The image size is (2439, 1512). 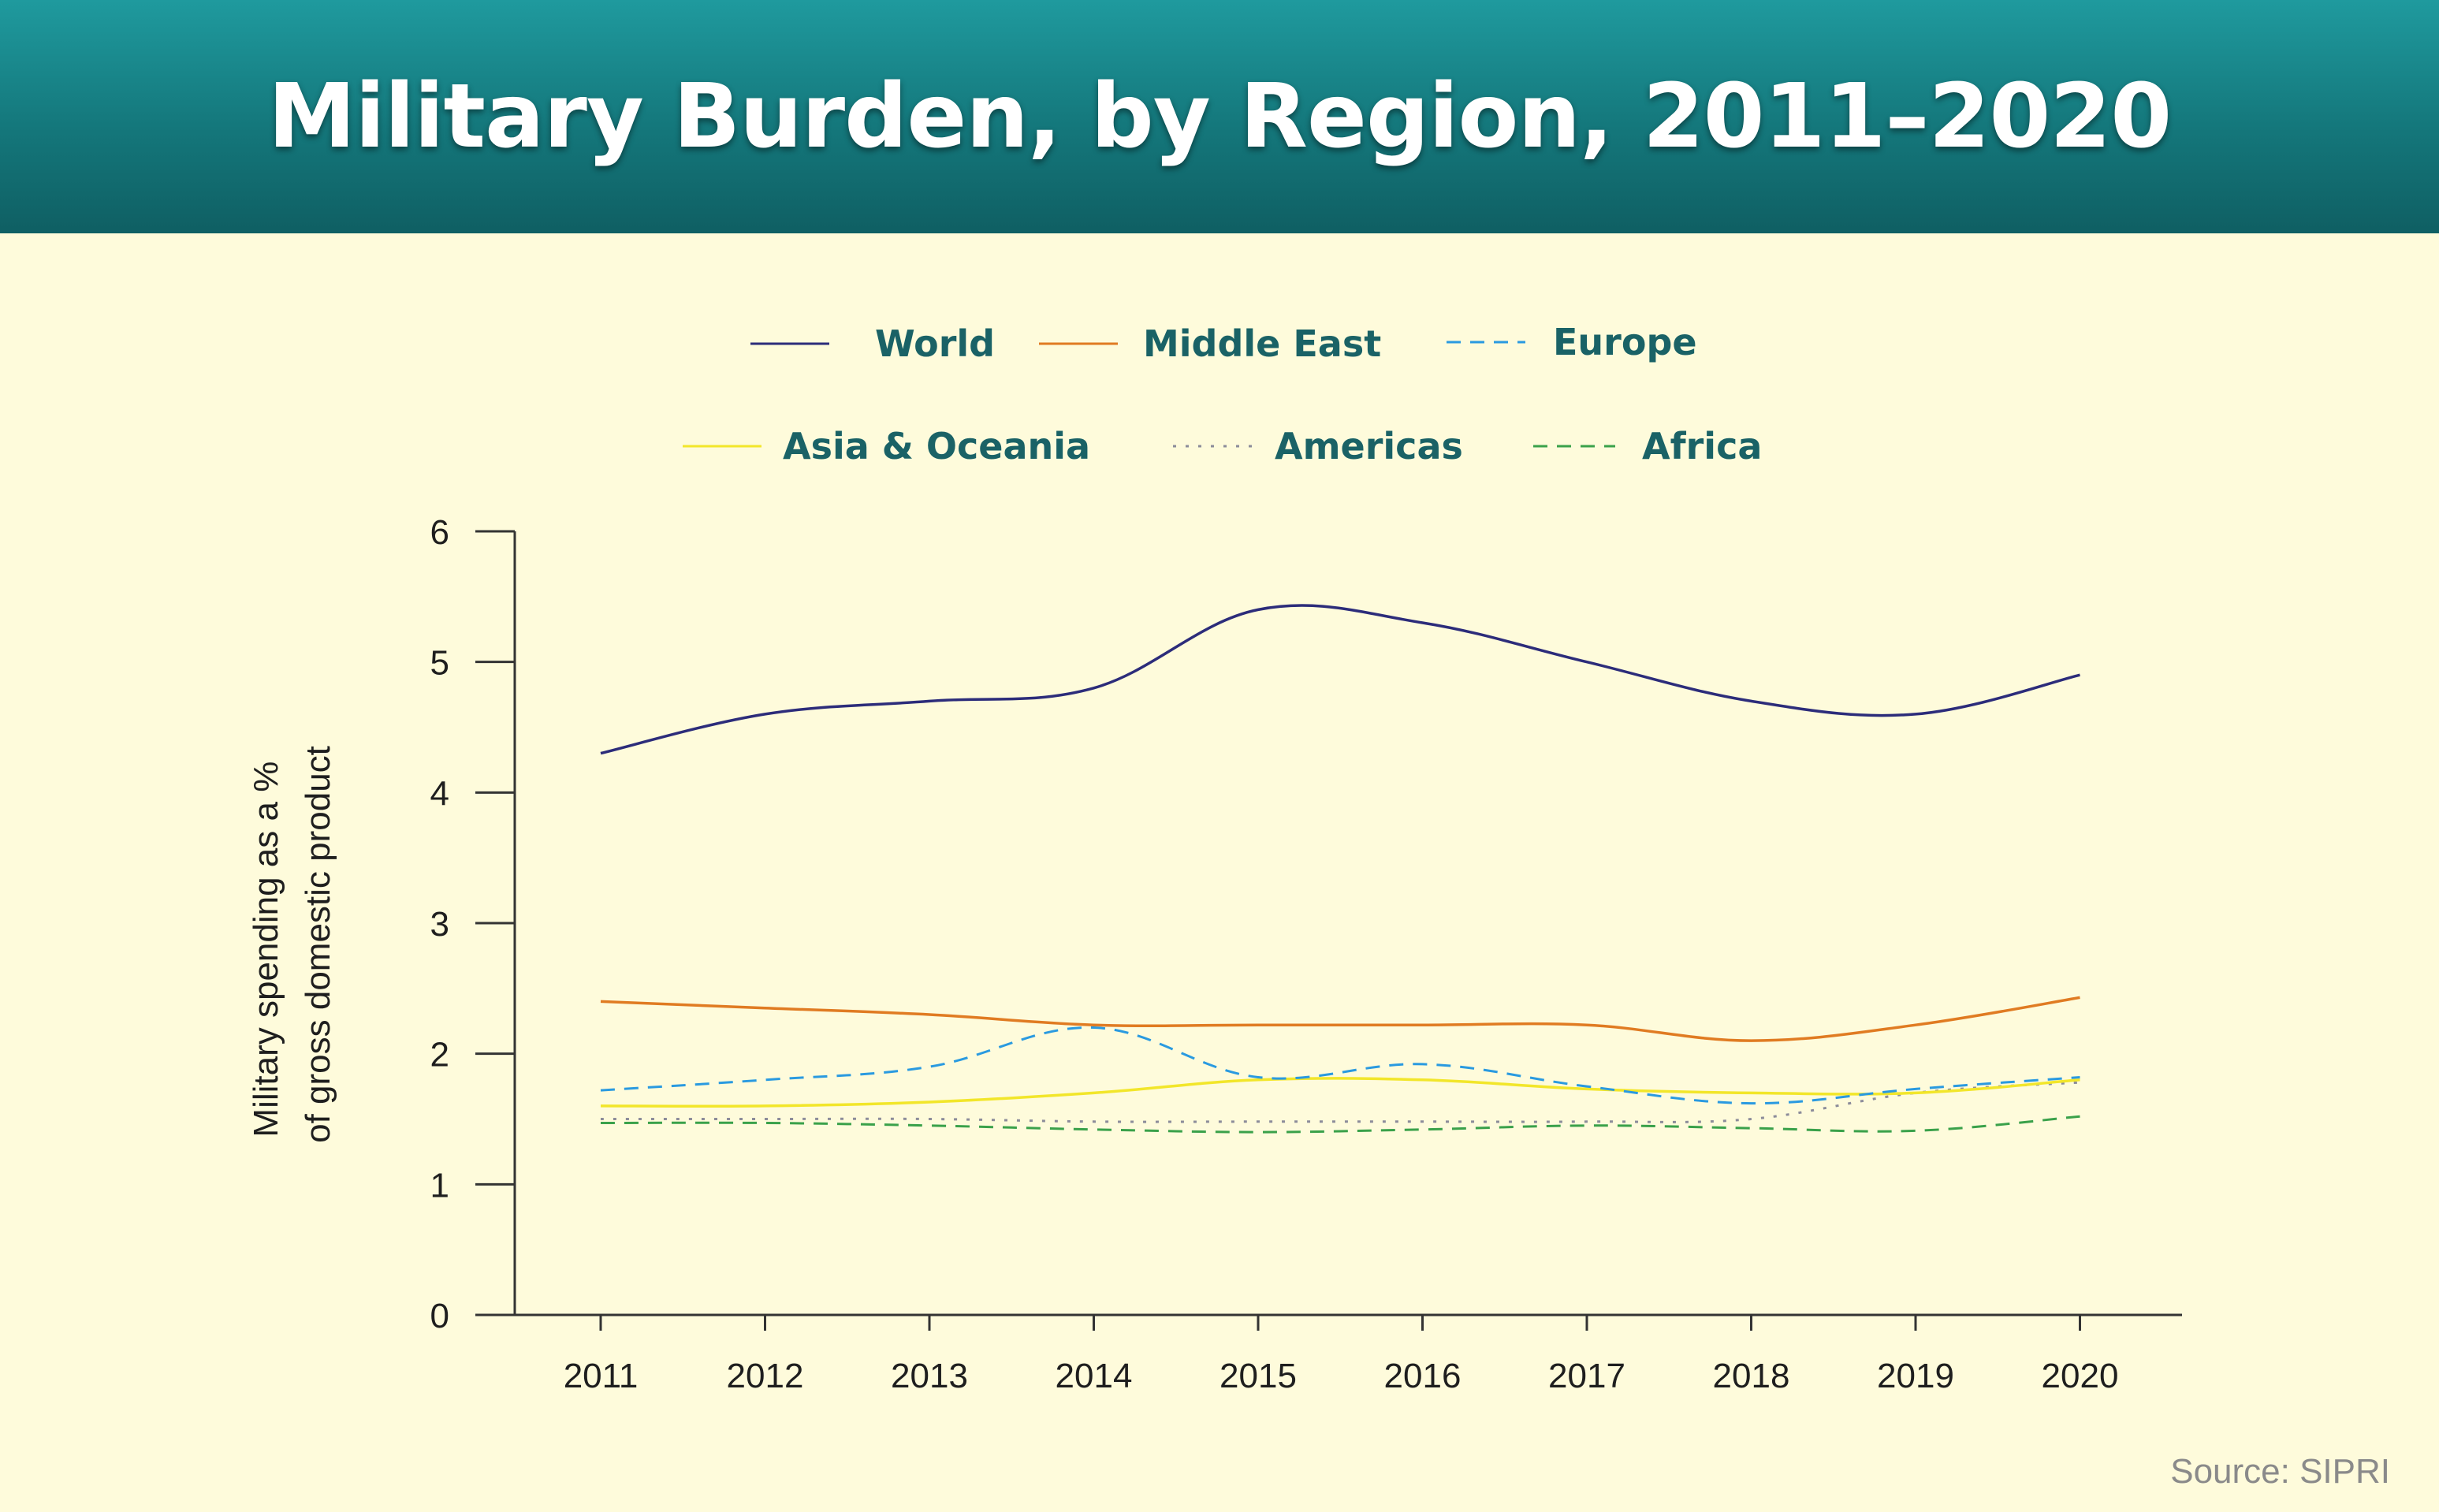 What do you see at coordinates (439, 793) in the screenshot?
I see `y-tick-label: 4` at bounding box center [439, 793].